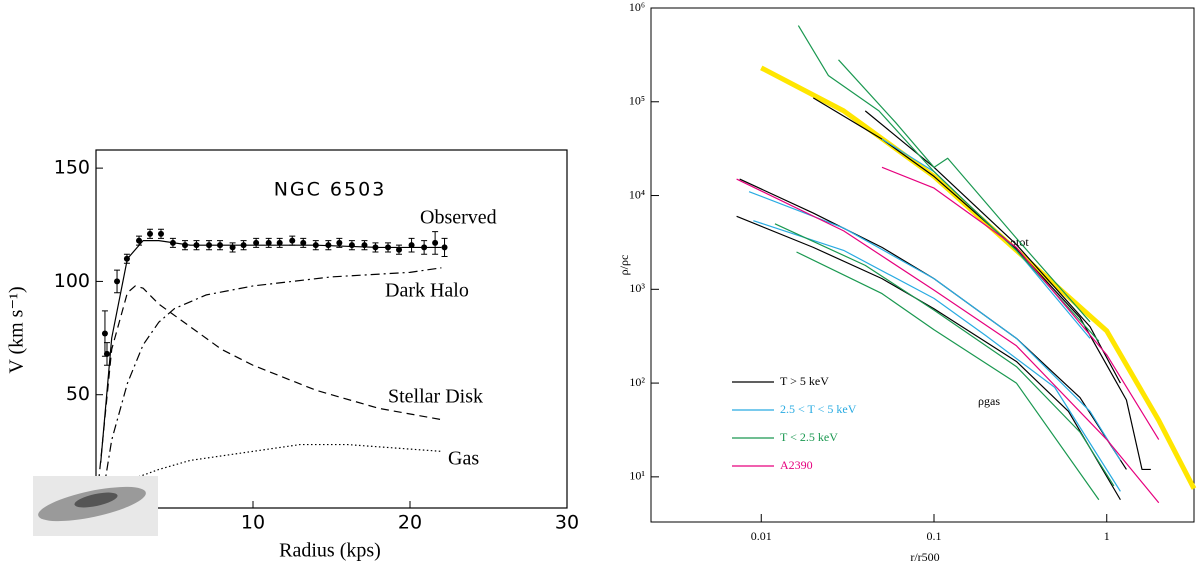 The height and width of the screenshot is (572, 1203). Describe the element at coordinates (989, 401) in the screenshot. I see `annotation: ρgas` at that location.